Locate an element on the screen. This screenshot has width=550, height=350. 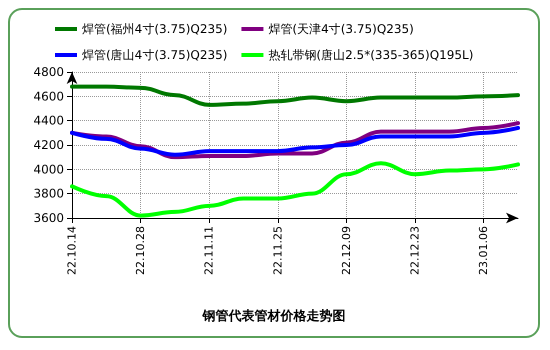
legend-label: 热轧带钢(唐山2.5*(335-365)Q195L) is located at coordinates (371, 55).